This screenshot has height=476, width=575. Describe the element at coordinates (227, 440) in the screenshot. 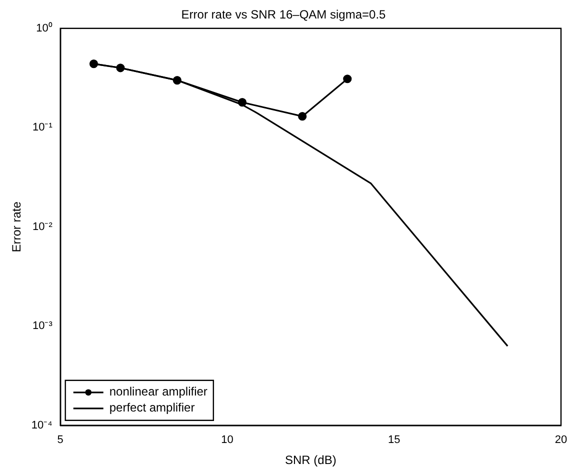

I see `x-tick-label: 10` at that location.